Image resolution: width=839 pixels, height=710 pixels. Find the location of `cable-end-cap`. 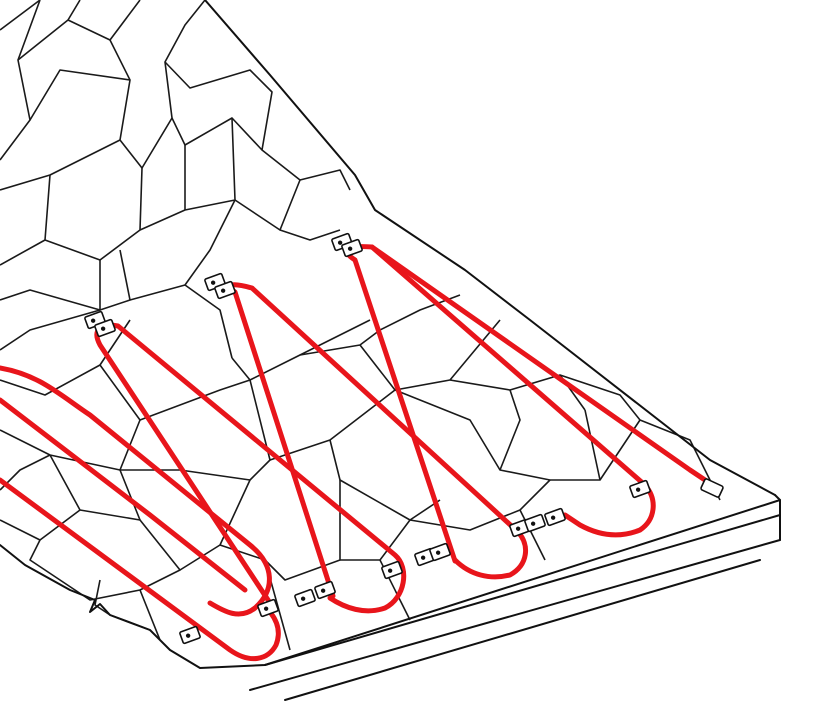

cable-end-cap is located at coordinates (712, 488).